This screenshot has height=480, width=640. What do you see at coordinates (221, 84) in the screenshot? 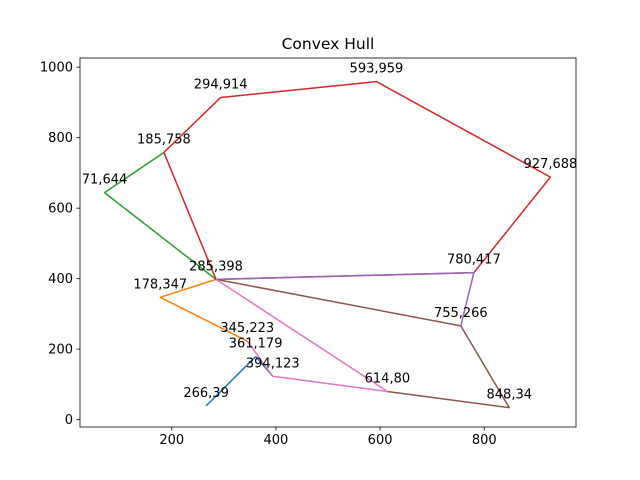
I see `point-label: 294,914` at bounding box center [221, 84].